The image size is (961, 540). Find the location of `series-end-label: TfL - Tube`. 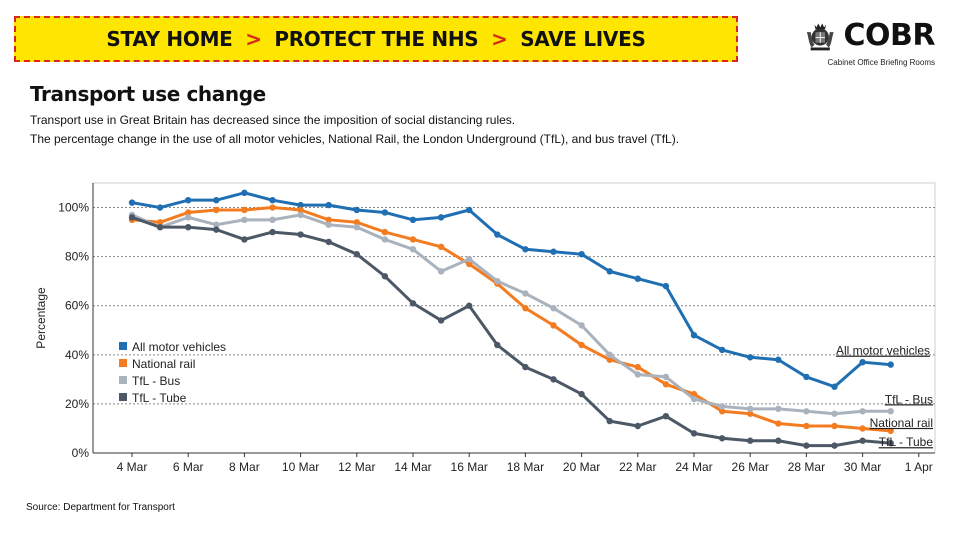

series-end-label: TfL - Tube is located at coordinates (906, 442).